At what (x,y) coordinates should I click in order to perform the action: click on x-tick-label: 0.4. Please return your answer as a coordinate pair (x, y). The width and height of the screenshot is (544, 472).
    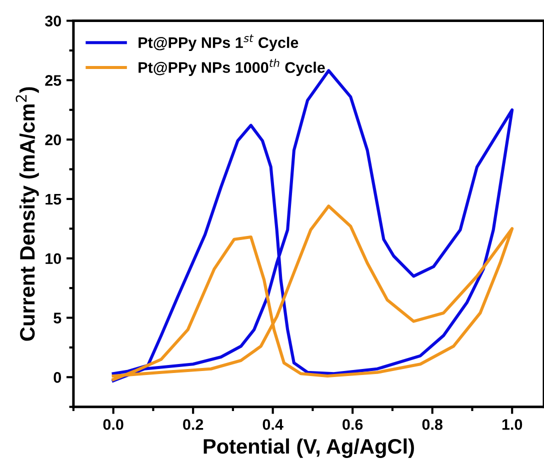
    Looking at the image, I should click on (273, 424).